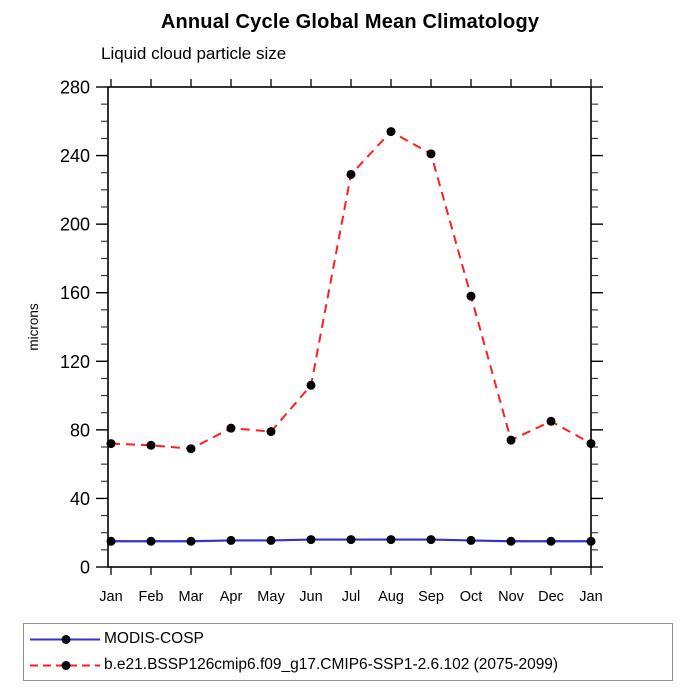  What do you see at coordinates (85, 568) in the screenshot?
I see `y-tick-label: 0` at bounding box center [85, 568].